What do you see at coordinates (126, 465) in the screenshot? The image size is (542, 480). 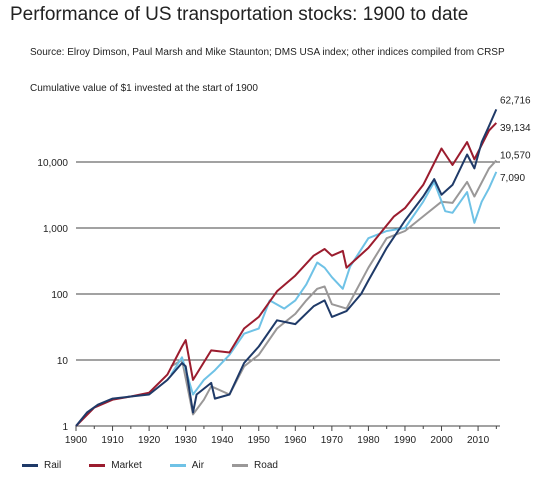 I see `legend-label: Market` at bounding box center [126, 465].